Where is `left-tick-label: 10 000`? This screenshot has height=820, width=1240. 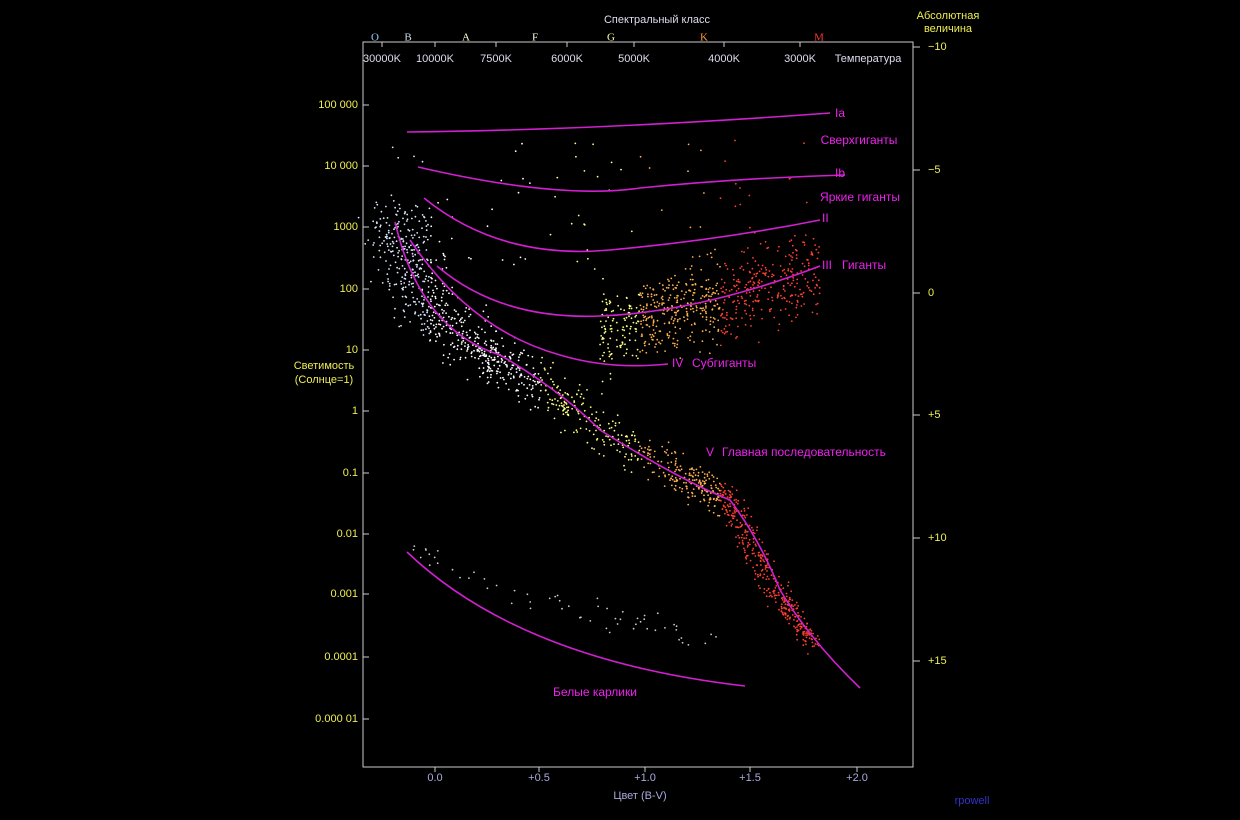
left-tick-label: 10 000 is located at coordinates (341, 166).